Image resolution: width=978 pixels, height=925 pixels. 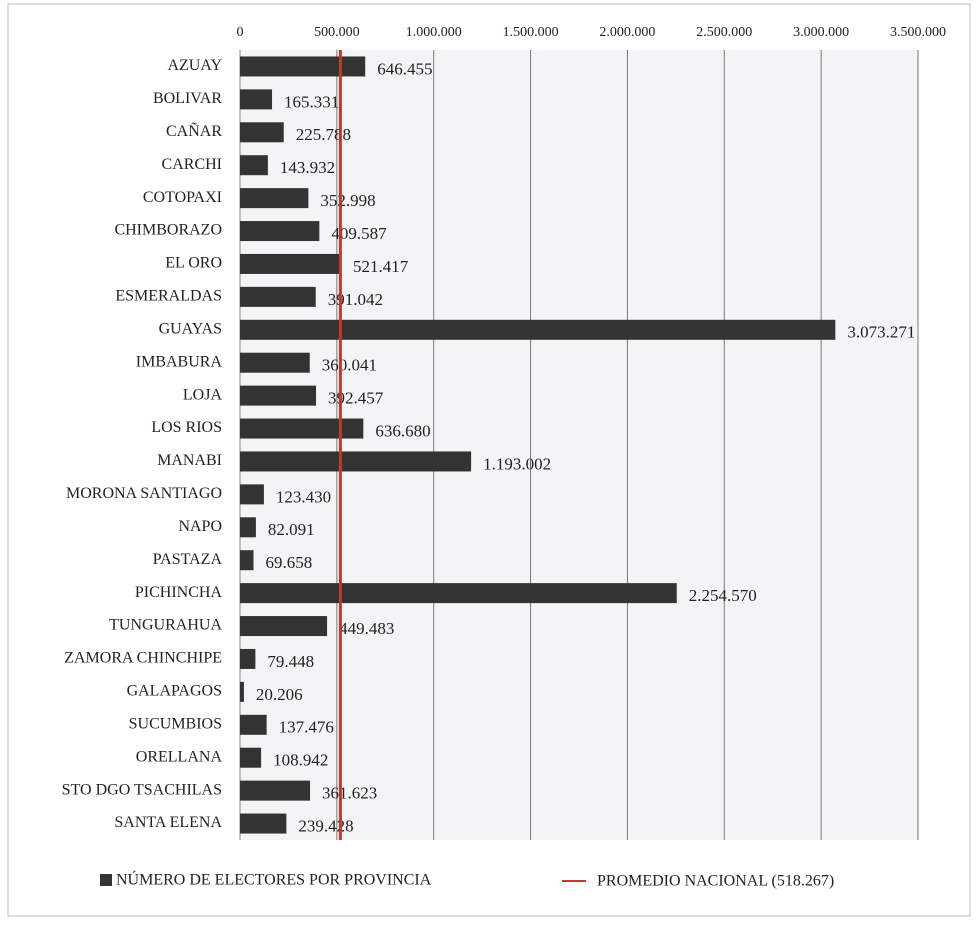 What do you see at coordinates (142, 789) in the screenshot?
I see `y-tick-label: STO DGO TSACHILAS` at bounding box center [142, 789].